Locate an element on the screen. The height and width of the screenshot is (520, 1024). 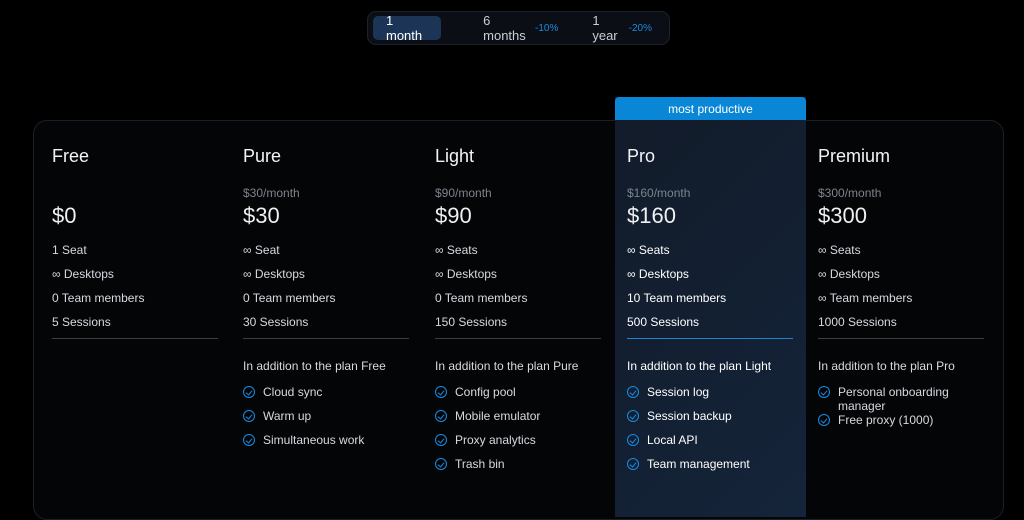
plan-feature: 500 Sessions is located at coordinates (663, 322).